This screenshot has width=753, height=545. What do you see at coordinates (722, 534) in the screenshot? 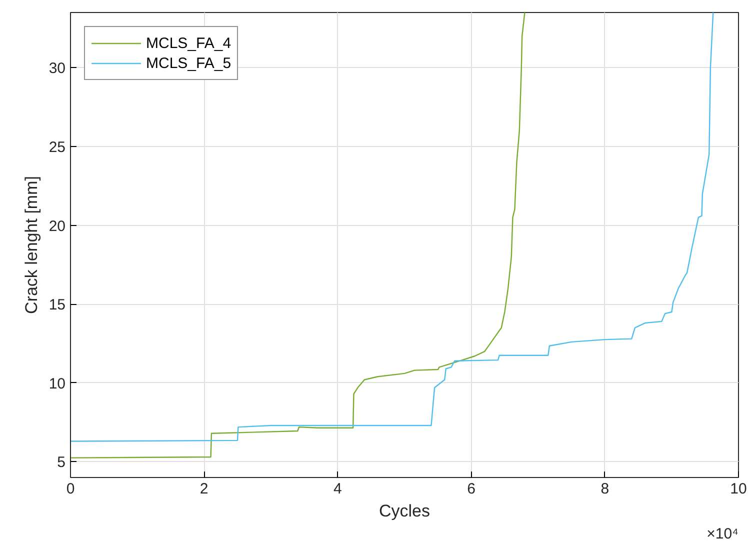
I see `text: ×10⁴` at bounding box center [722, 534].